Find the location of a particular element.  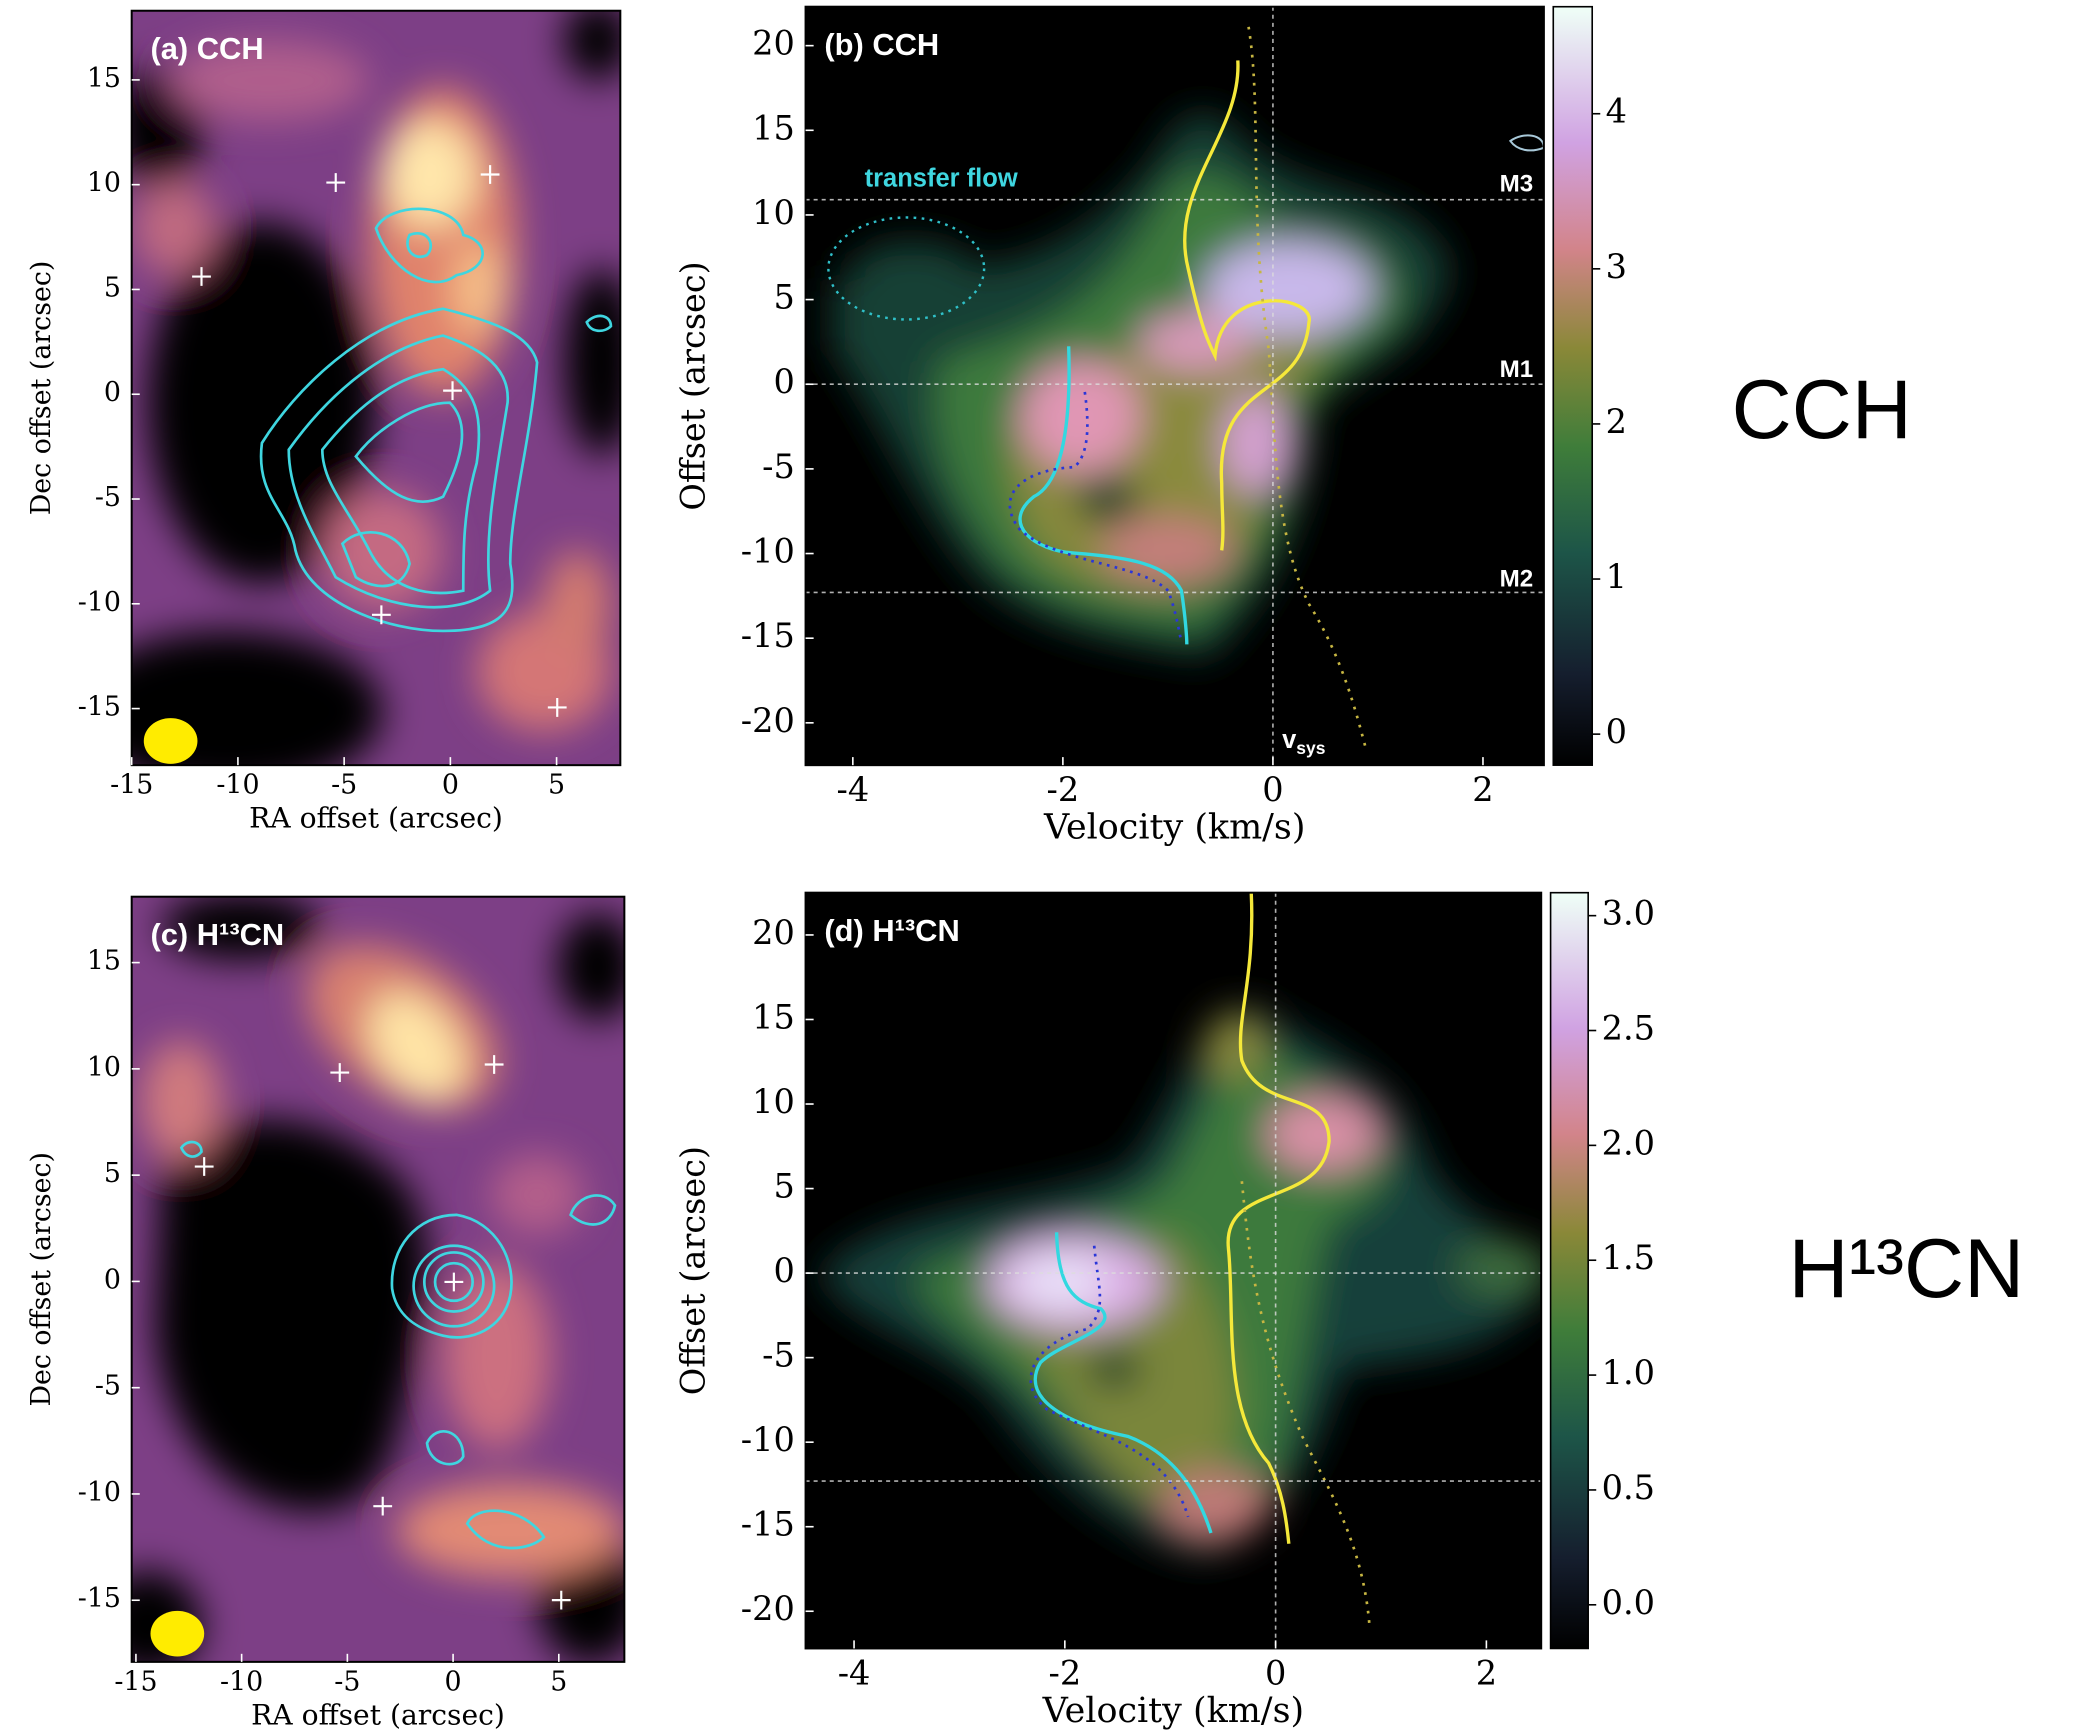

colorbar-tick-label: 0 is located at coordinates (1616, 731).